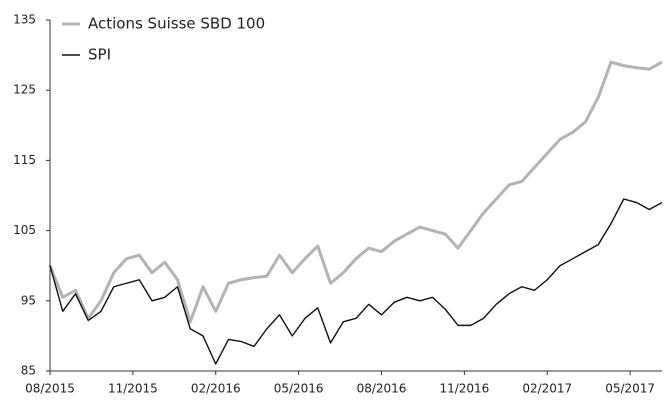  What do you see at coordinates (50, 389) in the screenshot?
I see `x-tick-label: 08/2015` at bounding box center [50, 389].